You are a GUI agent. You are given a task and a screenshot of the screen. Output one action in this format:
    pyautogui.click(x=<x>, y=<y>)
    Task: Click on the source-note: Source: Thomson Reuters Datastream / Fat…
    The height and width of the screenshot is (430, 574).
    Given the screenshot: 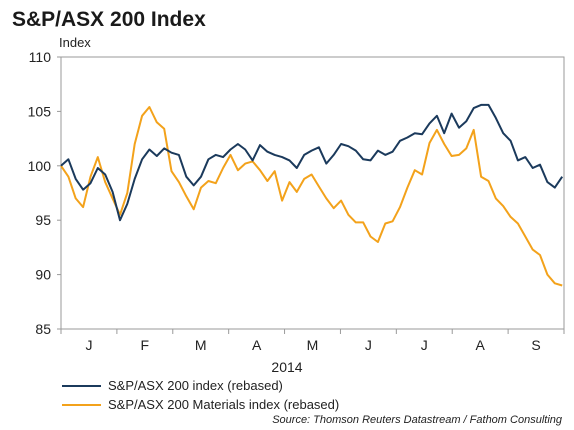 What is the action you would take?
    pyautogui.click(x=417, y=420)
    